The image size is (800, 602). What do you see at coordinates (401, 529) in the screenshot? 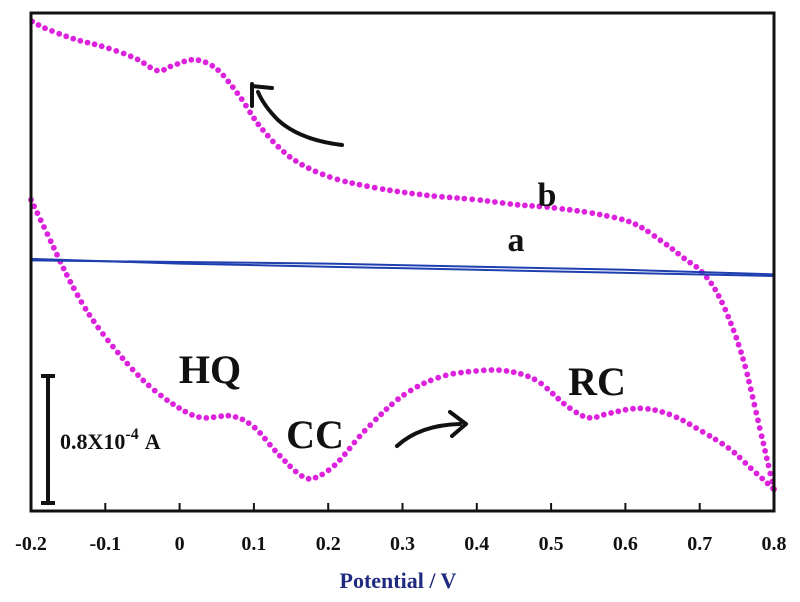
I see `x-axis: -0.2 -0.1 0 0.1 0.2 0.3 0.4 0.5 0.6 0.7 0.8` at bounding box center [401, 529].